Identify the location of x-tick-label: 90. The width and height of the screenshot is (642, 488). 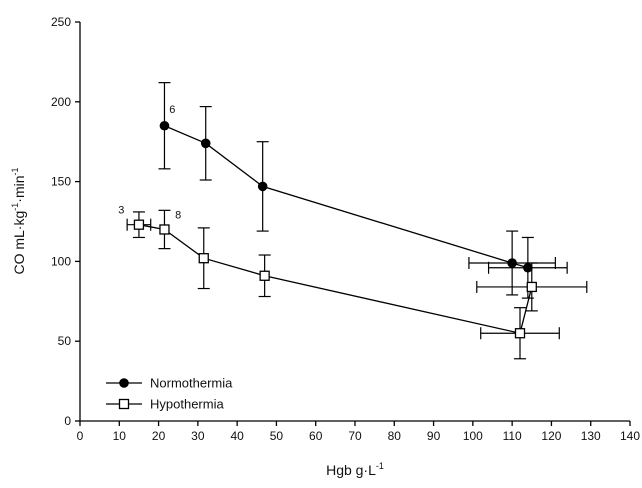
(434, 436).